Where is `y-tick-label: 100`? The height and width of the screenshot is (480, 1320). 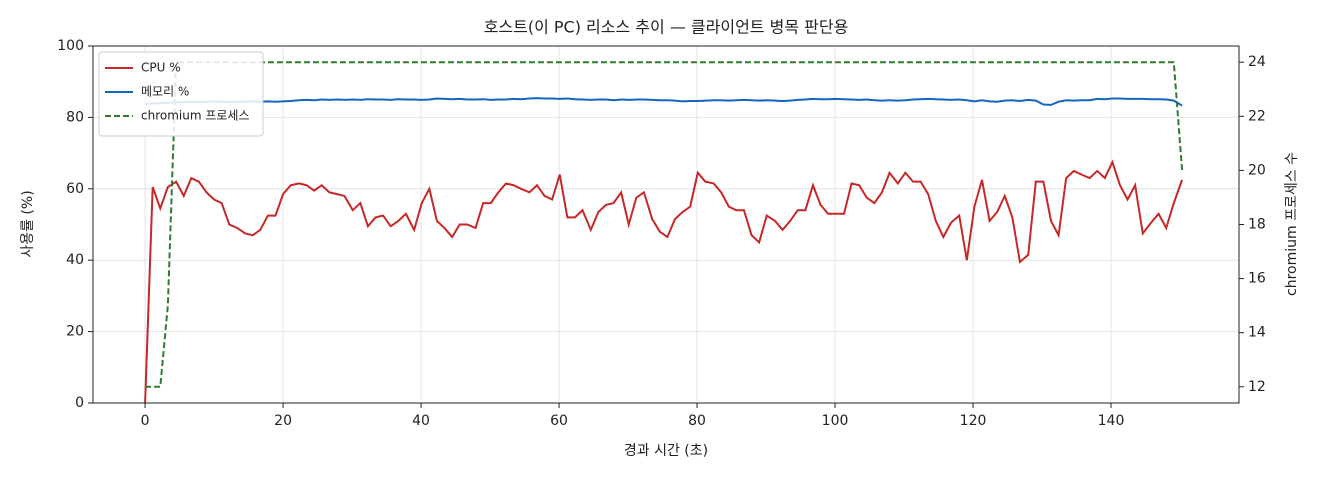 y-tick-label: 100 is located at coordinates (70, 46).